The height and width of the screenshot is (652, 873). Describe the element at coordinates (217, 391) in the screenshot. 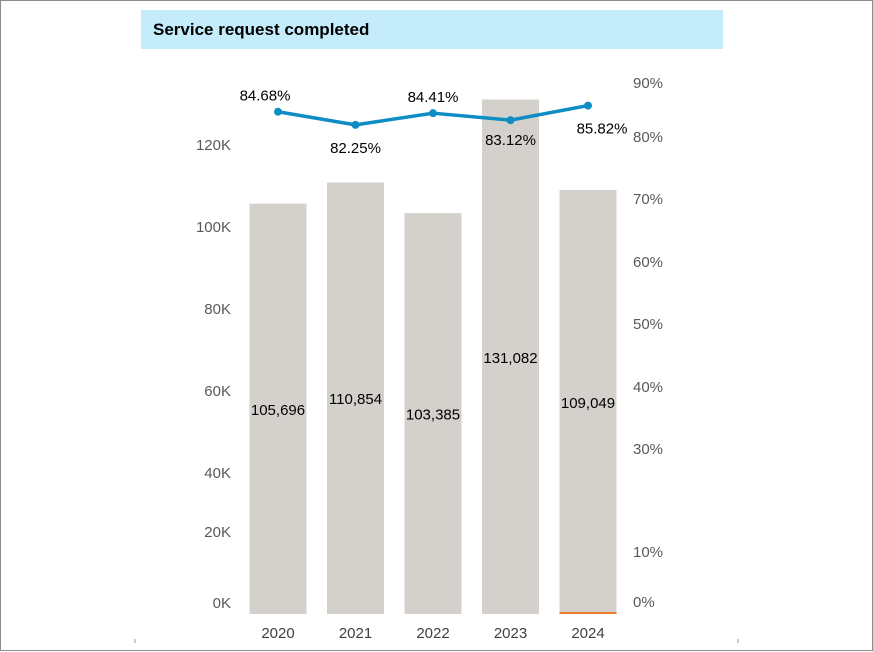

I see `left-axis-tick-label: 60K` at that location.